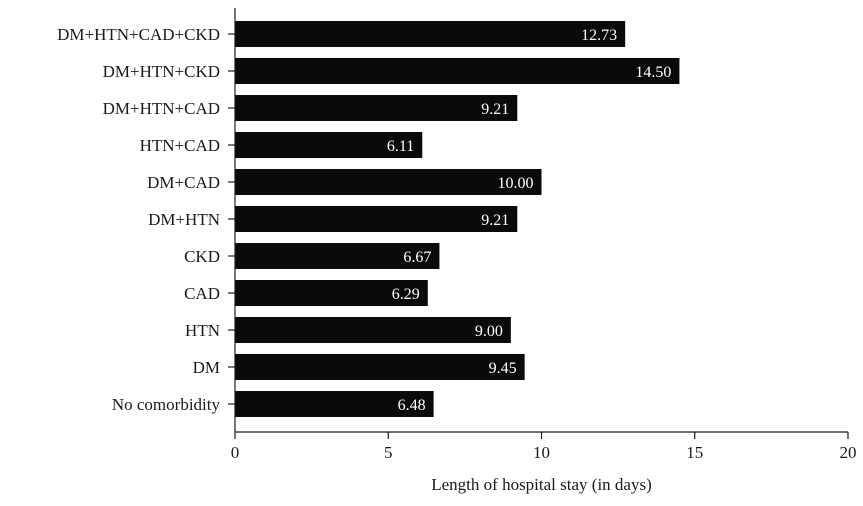  I want to click on y-tick-label-dm: DM, so click(206, 367).